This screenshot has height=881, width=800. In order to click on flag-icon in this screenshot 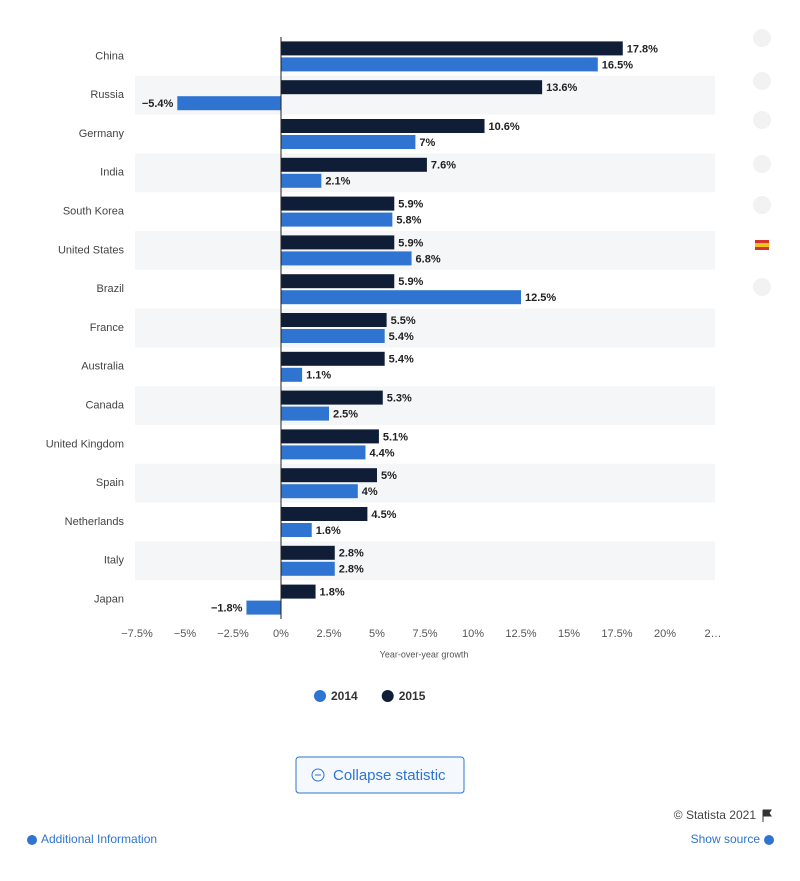, I will do `click(767, 815)`.